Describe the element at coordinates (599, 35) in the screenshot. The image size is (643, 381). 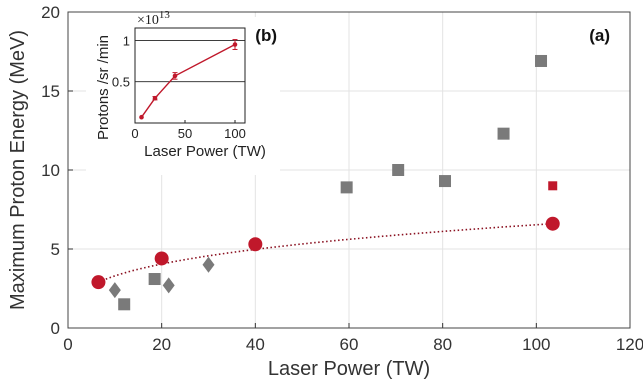
I see `panel-label-a: (a)` at that location.